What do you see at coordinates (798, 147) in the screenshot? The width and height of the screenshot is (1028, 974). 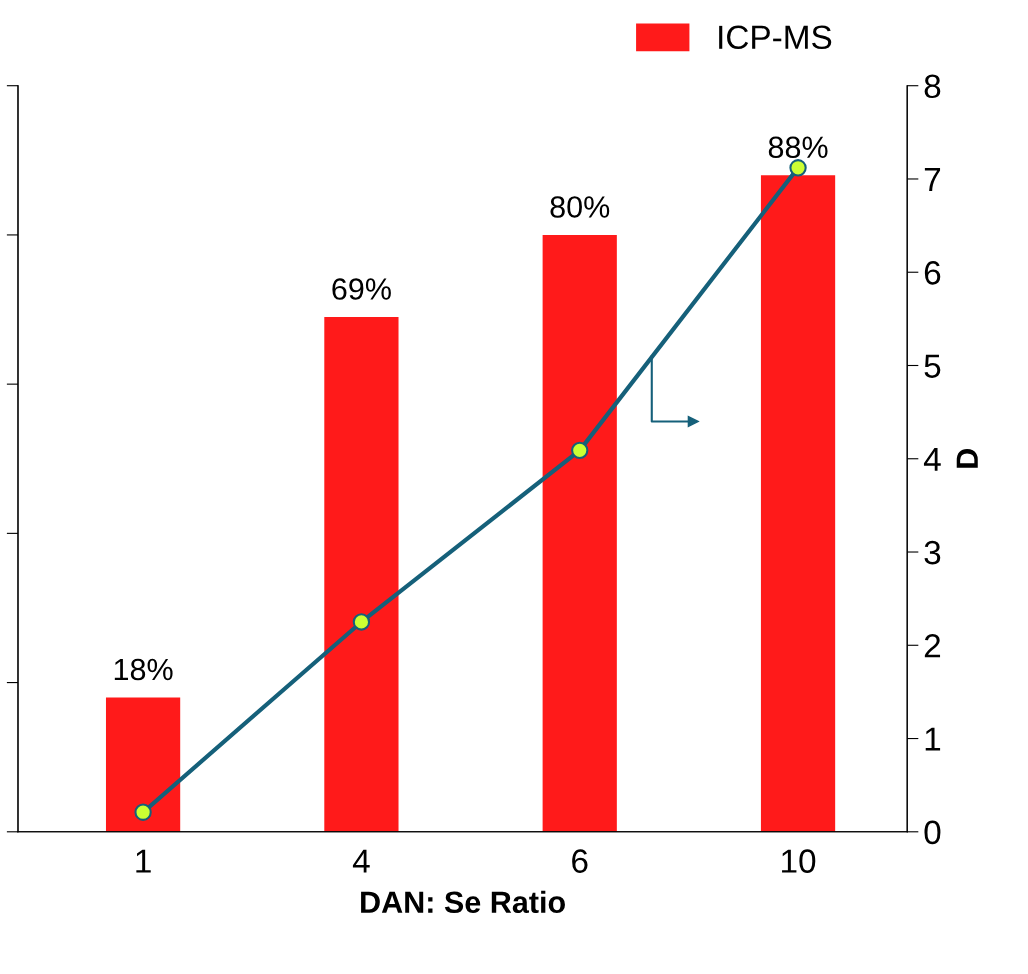 I see `data-label: 88%` at bounding box center [798, 147].